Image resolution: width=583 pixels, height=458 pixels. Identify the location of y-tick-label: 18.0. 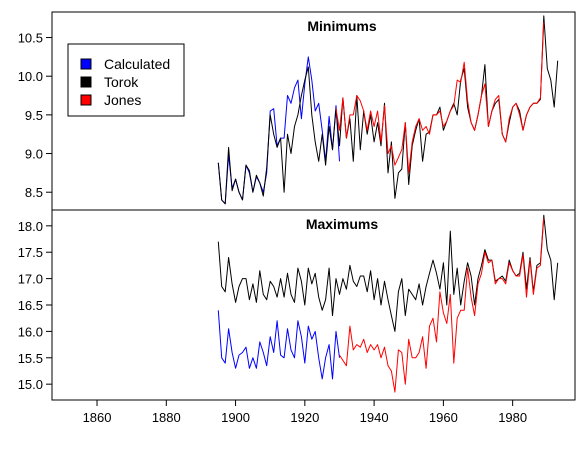
(30, 226).